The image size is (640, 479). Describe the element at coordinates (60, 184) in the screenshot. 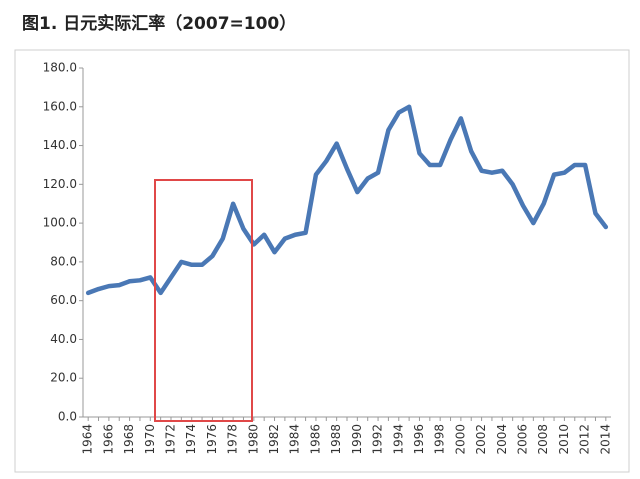

I see `y-tick-label: 120.0` at that location.